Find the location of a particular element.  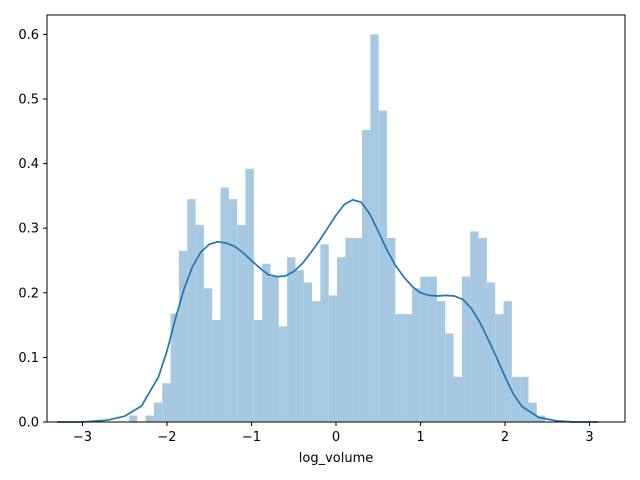

x-tick-label: 3 is located at coordinates (589, 437).